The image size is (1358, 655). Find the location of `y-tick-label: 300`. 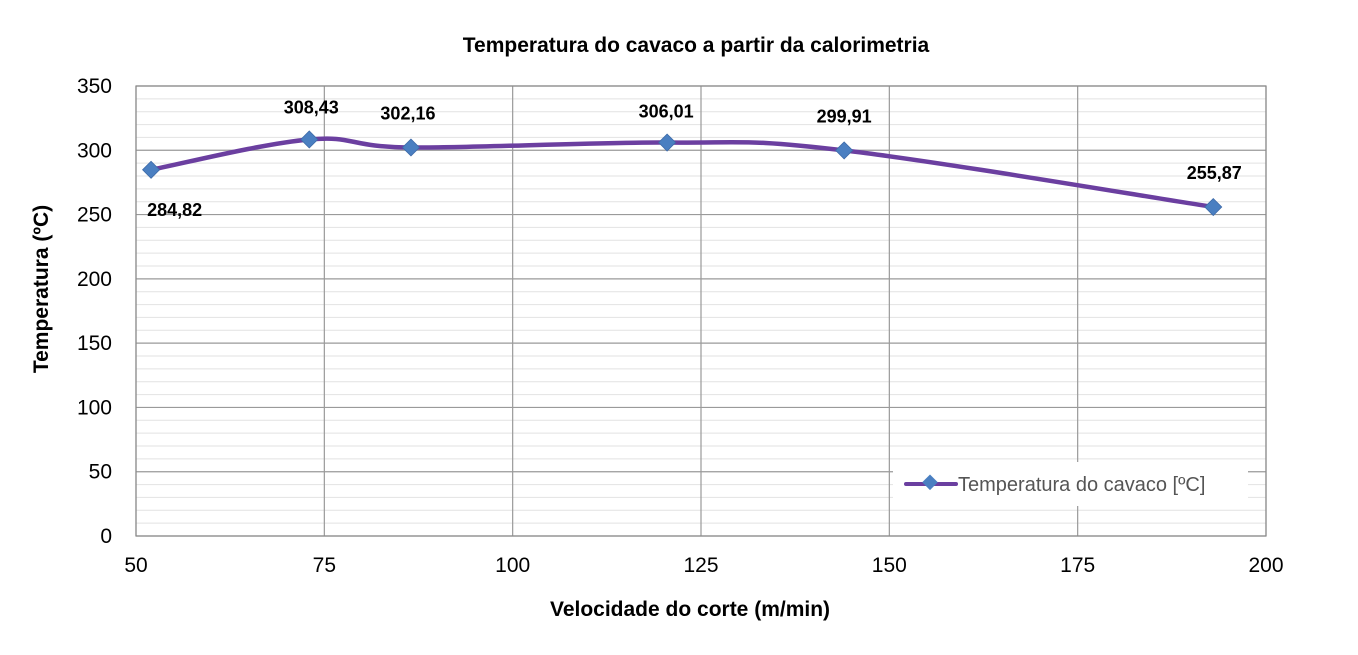

y-tick-label: 300 is located at coordinates (94, 150).